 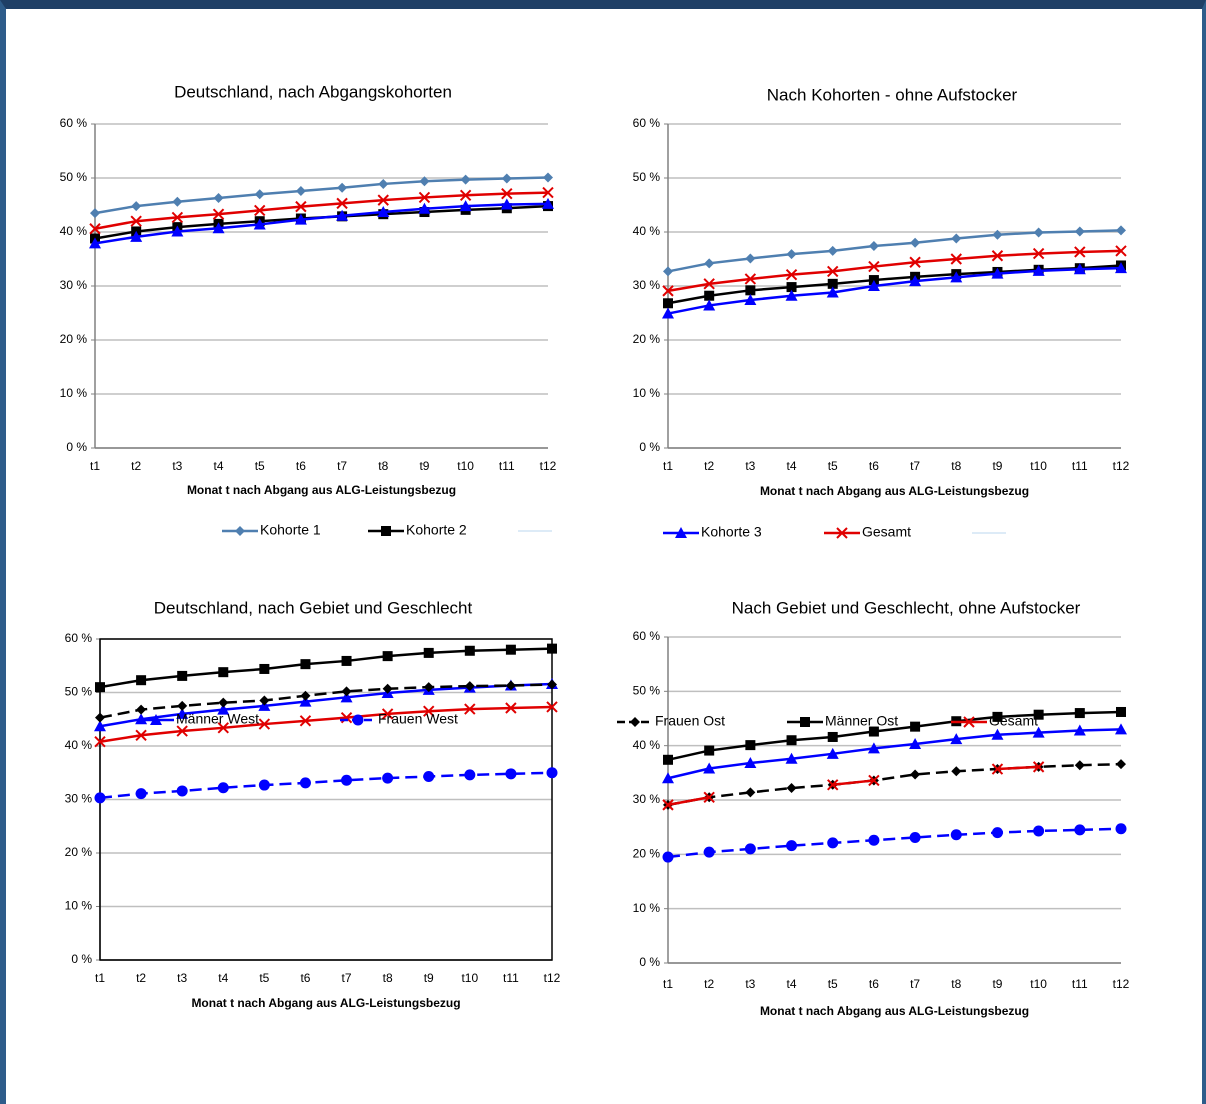 I want to click on chart-title: Deutschland, nach Gebiet und Geschlecht, so click(x=313, y=607).